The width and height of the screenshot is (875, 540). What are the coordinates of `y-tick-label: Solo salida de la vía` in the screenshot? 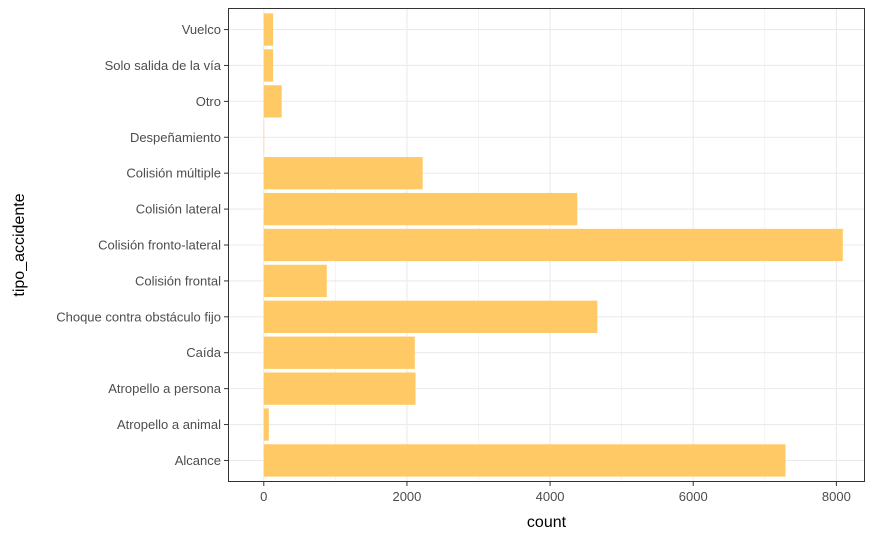 It's located at (163, 65).